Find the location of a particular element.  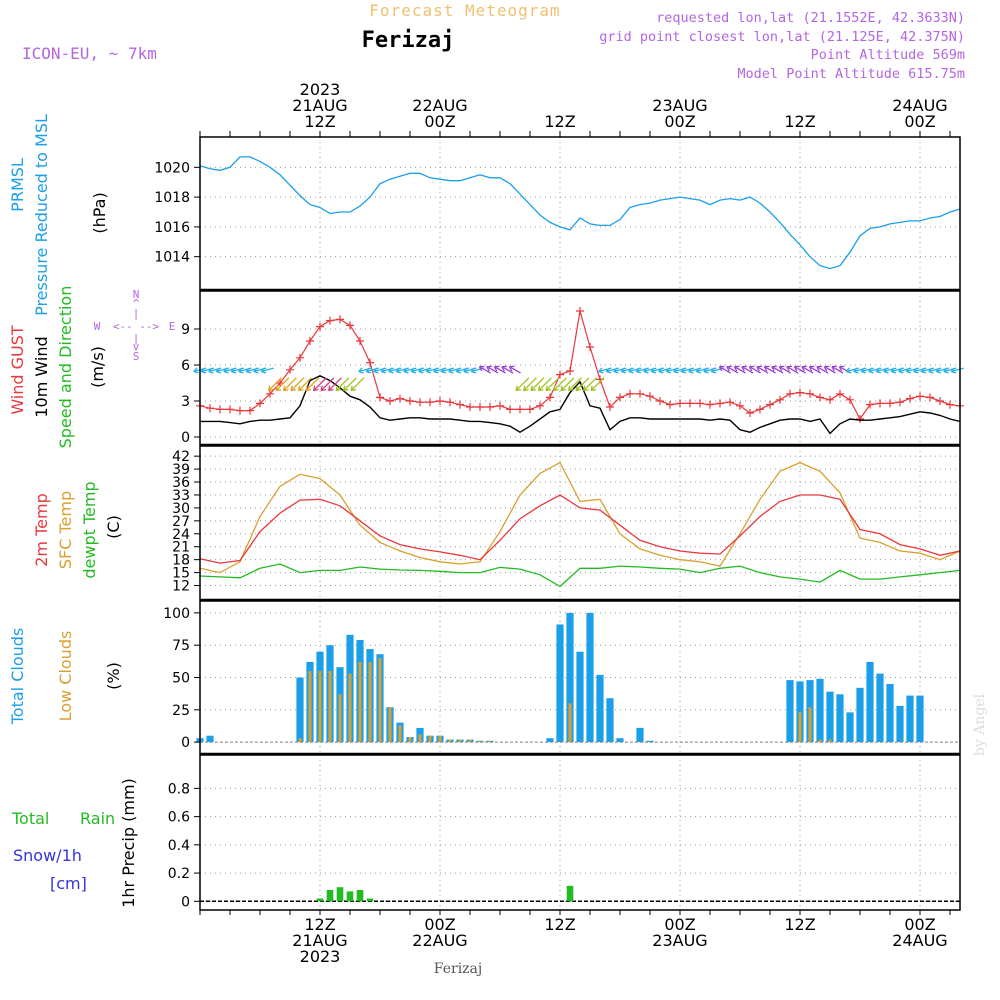

wind-unit: (m/s) is located at coordinates (97, 367).